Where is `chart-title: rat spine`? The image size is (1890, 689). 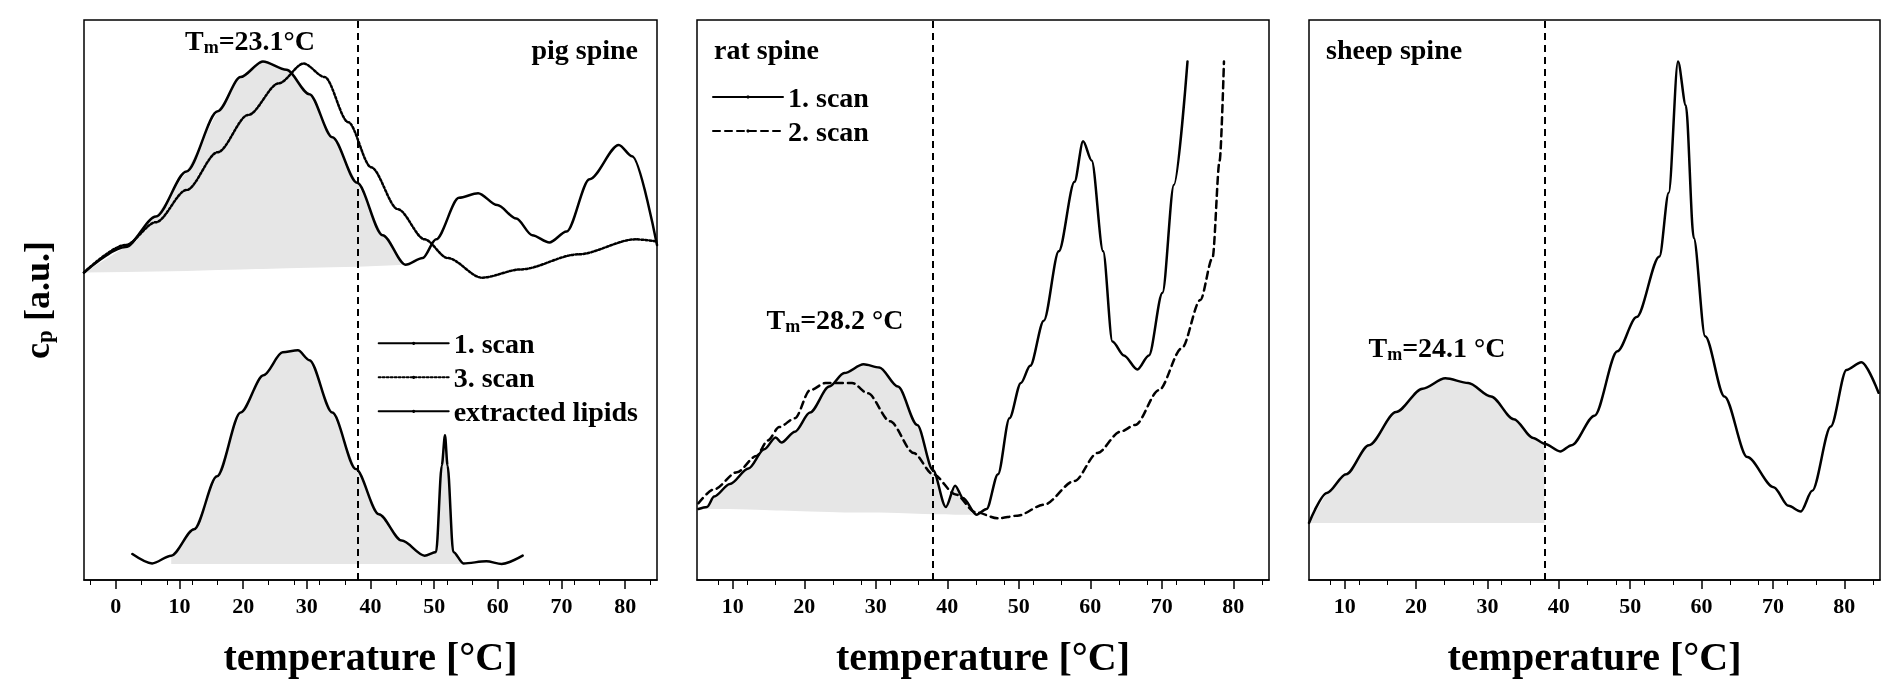
chart-title: rat spine is located at coordinates (766, 49).